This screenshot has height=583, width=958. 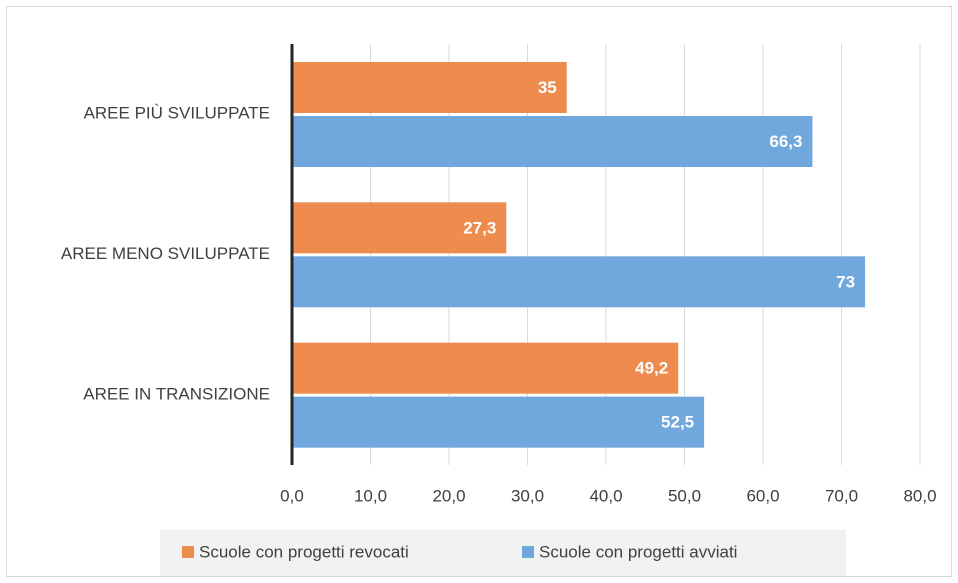 What do you see at coordinates (841, 495) in the screenshot?
I see `x-tick-label: 70,0` at bounding box center [841, 495].